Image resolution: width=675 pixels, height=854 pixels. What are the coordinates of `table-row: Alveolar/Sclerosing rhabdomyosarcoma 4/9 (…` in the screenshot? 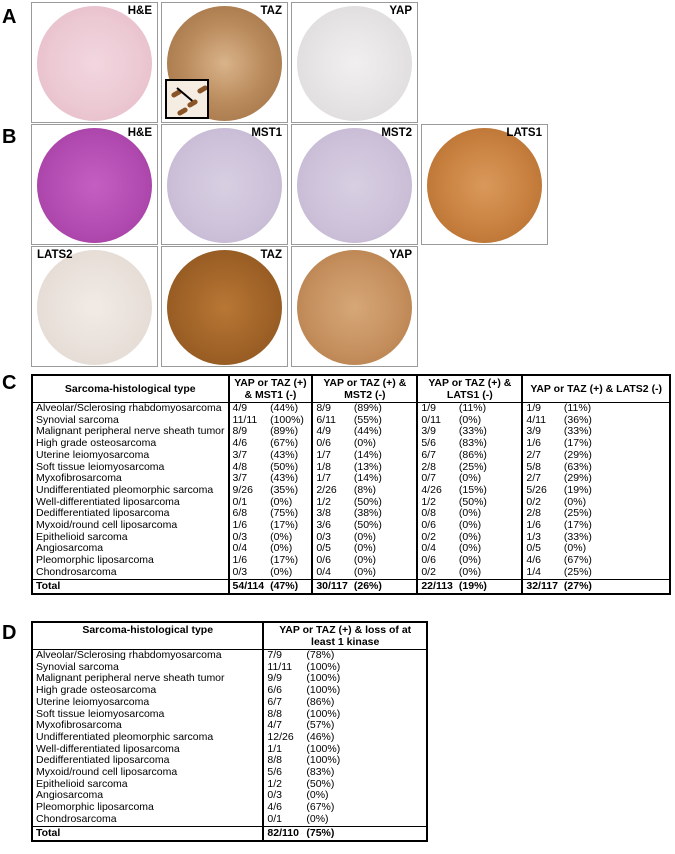 It's located at (351, 408).